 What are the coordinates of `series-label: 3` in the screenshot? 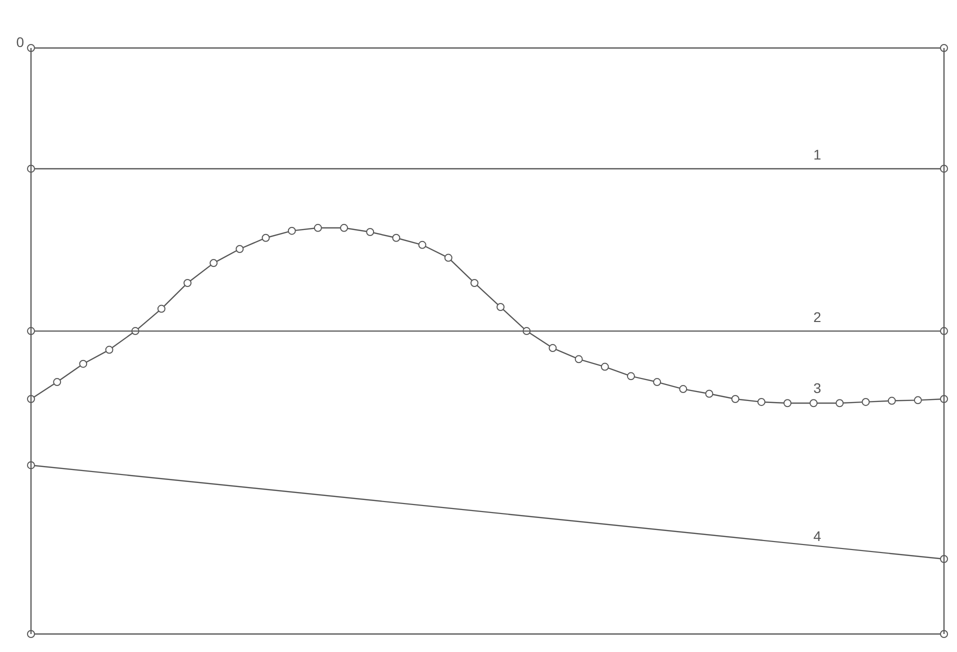 It's located at (817, 388).